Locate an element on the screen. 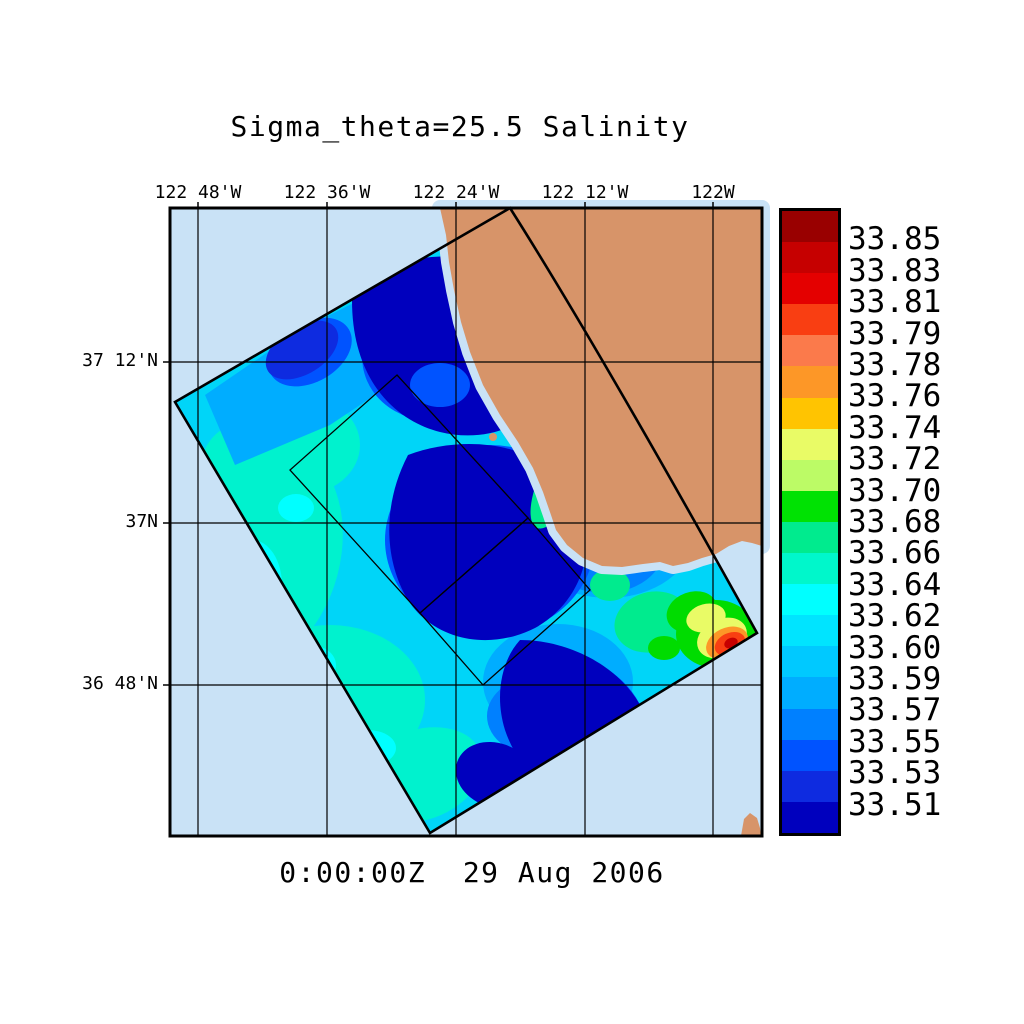 The height and width of the screenshot is (1024, 1024). land-polygon is located at coordinates (601, 387).